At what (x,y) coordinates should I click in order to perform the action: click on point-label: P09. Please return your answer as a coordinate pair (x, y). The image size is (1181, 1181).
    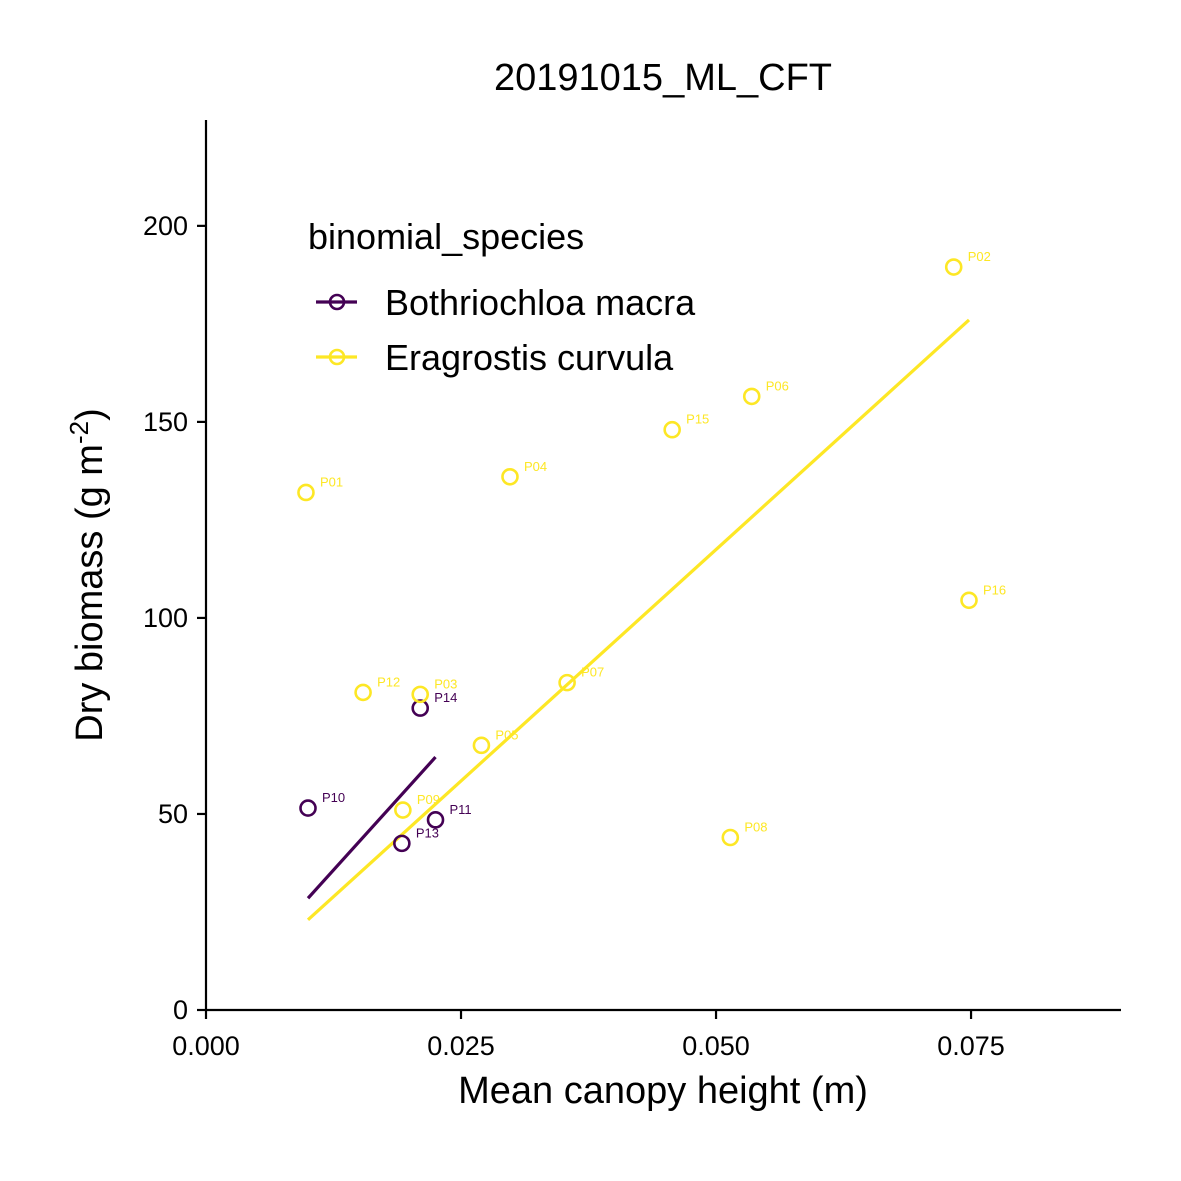
    Looking at the image, I should click on (428, 799).